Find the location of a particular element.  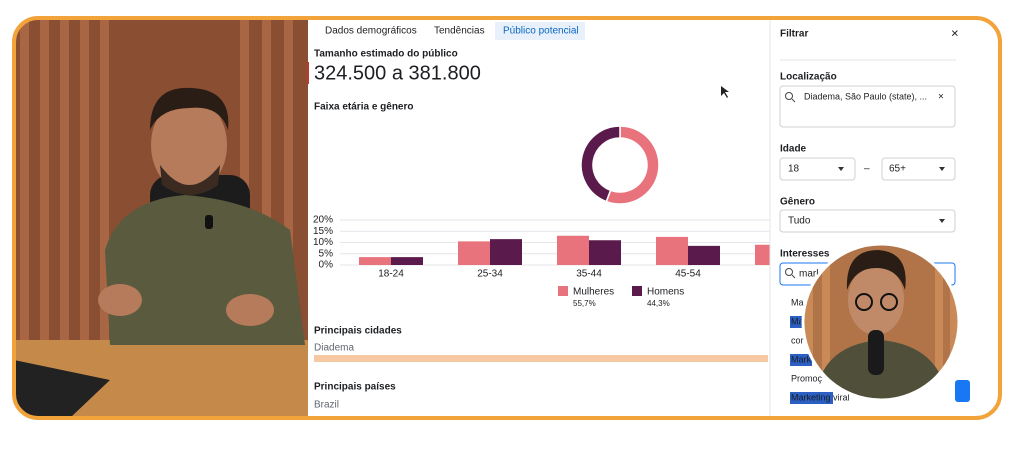

age-min is located at coordinates (817, 169).